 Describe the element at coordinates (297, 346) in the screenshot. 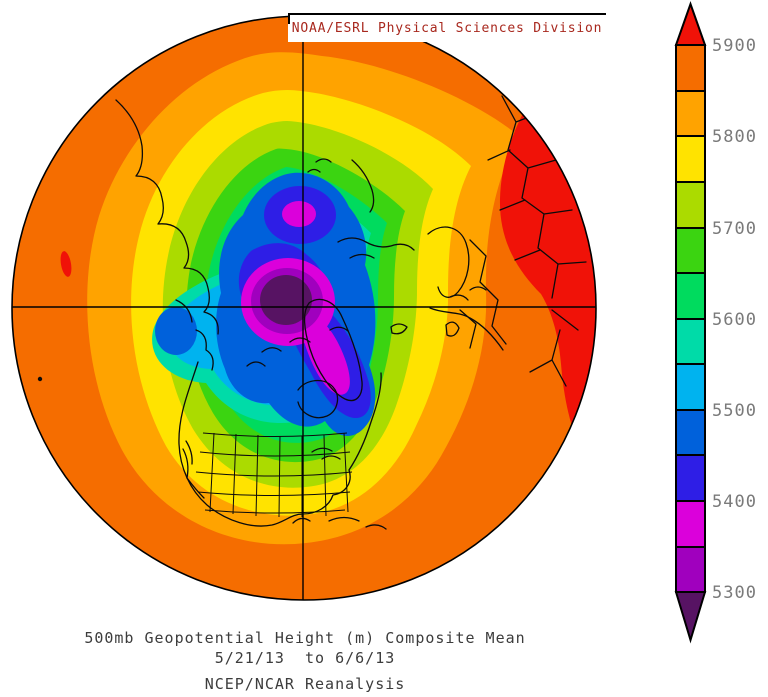

I see `arctic-islands` at that location.